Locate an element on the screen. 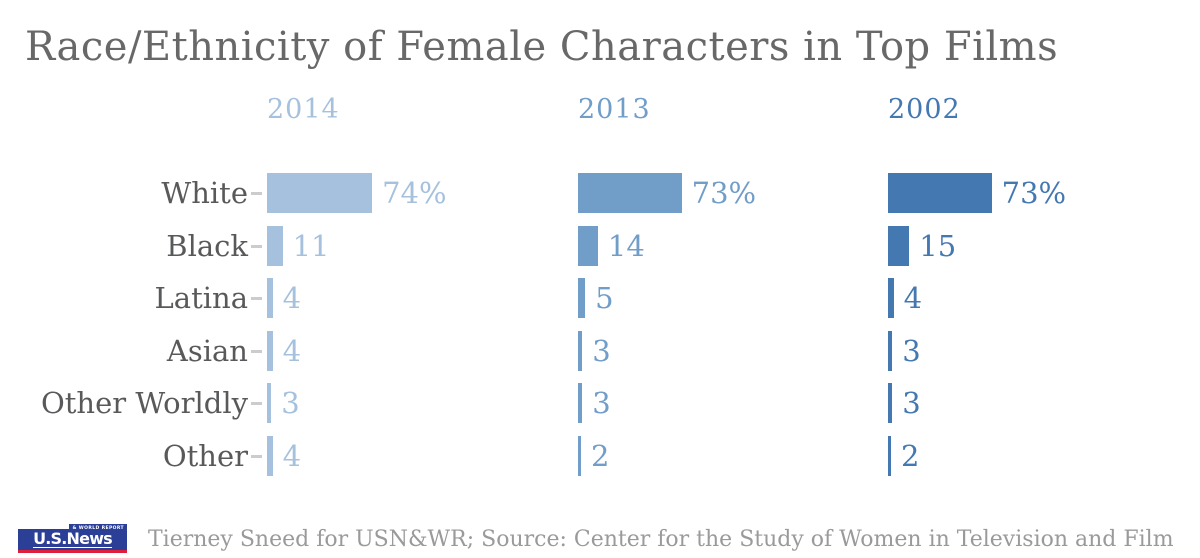 This screenshot has height=558, width=1200. bar-2013-asian is located at coordinates (580, 350).